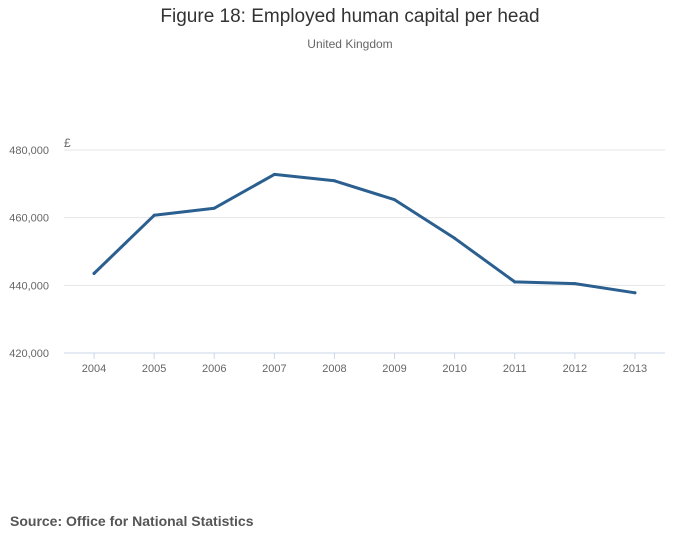 The width and height of the screenshot is (700, 549). I want to click on x-tick-label: 2013, so click(635, 369).